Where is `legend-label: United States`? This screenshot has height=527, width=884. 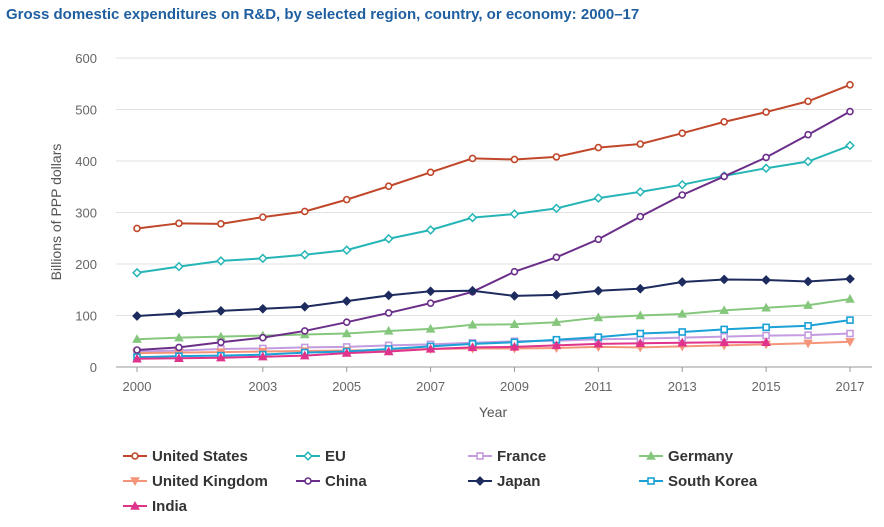
legend-label: United States is located at coordinates (200, 456).